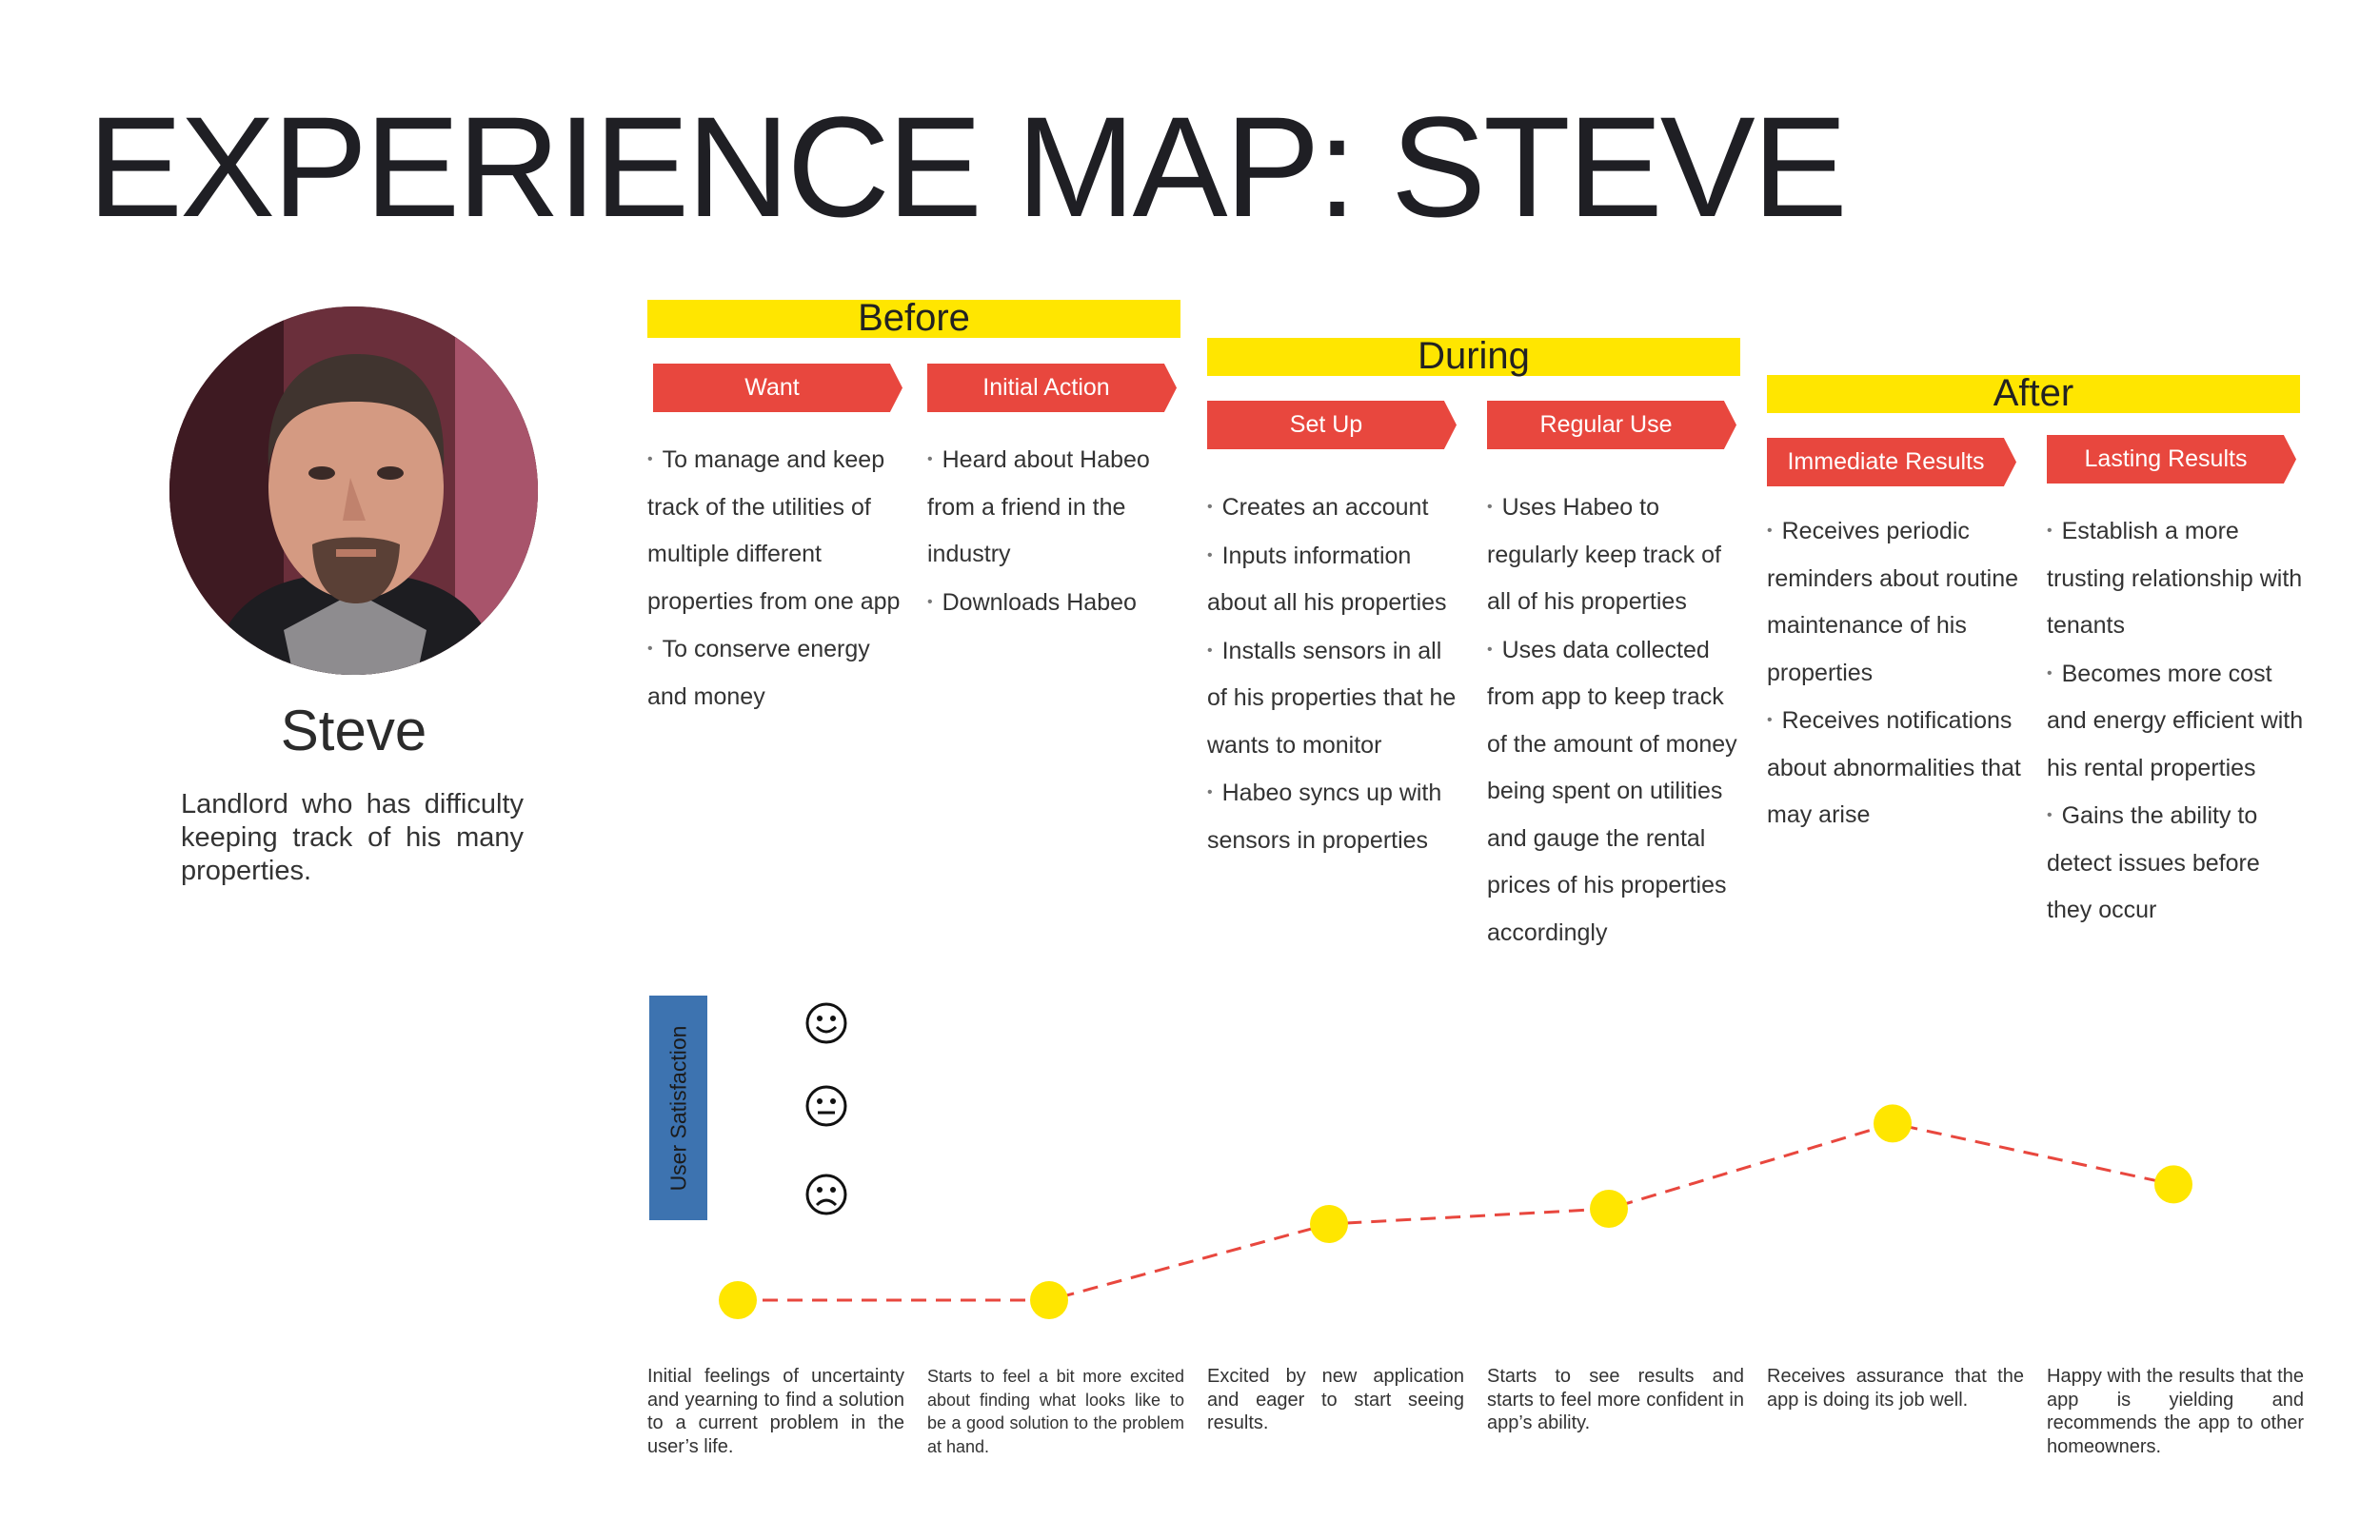  Describe the element at coordinates (1611, 425) in the screenshot. I see `stage-tag-regular-use: Regular Use` at that location.